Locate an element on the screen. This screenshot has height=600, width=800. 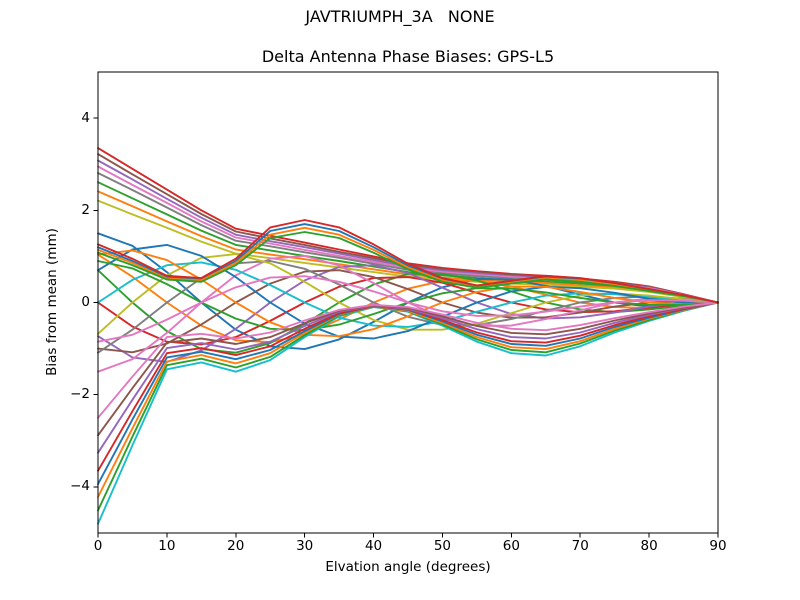
y-tick-label: 0 is located at coordinates (85, 302).